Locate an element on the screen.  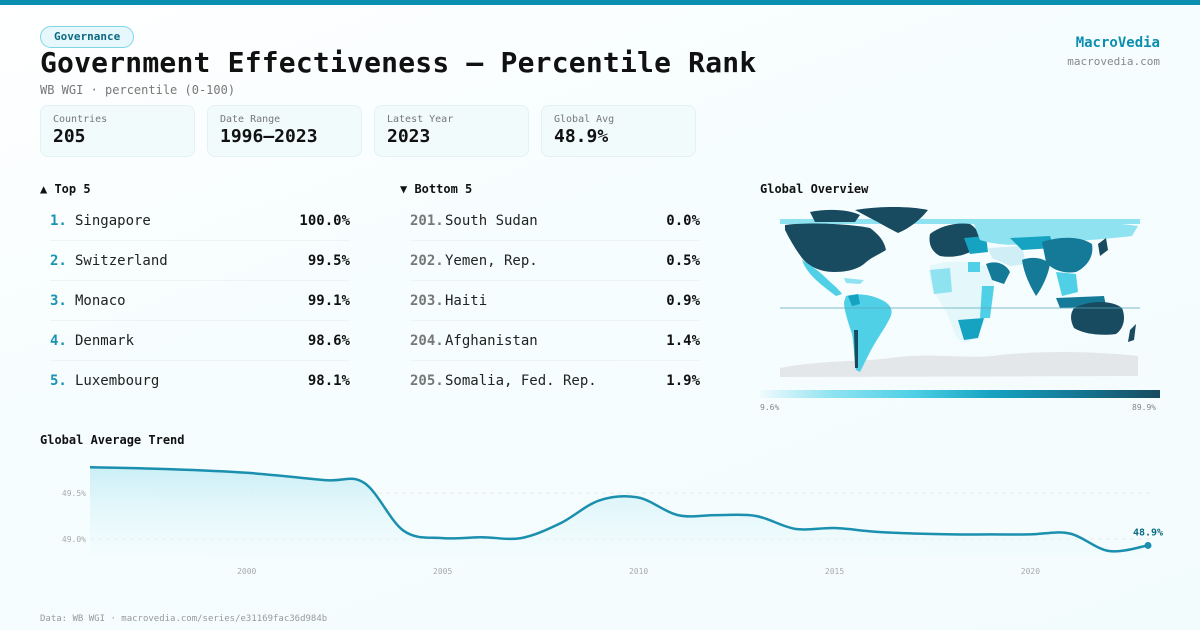
country-value: 99.1% is located at coordinates (328, 300).